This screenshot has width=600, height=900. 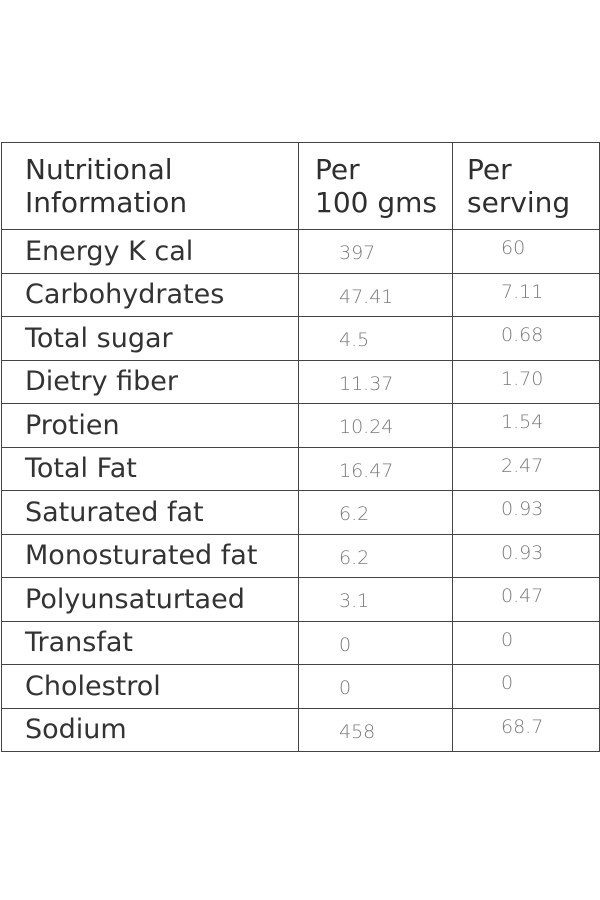 I want to click on value-per-serving: 60, so click(x=526, y=251).